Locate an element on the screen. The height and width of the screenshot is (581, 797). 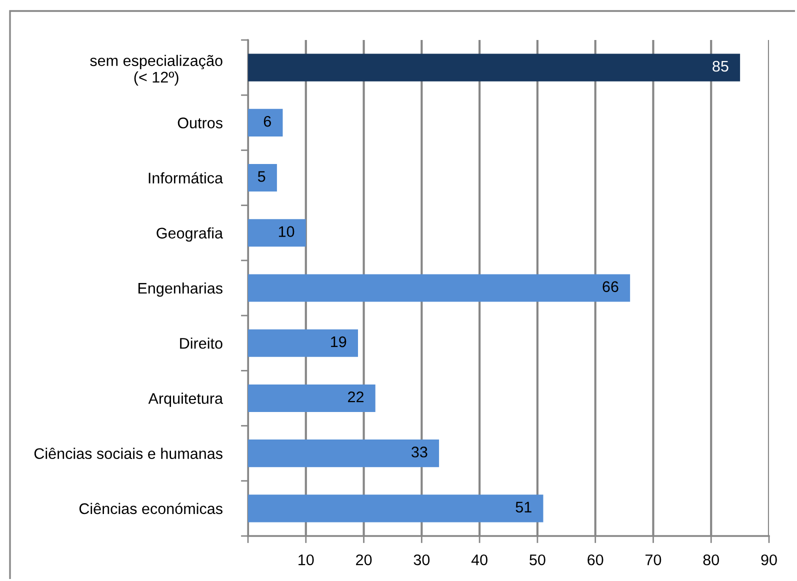
y-tick-label: Outros is located at coordinates (200, 123).